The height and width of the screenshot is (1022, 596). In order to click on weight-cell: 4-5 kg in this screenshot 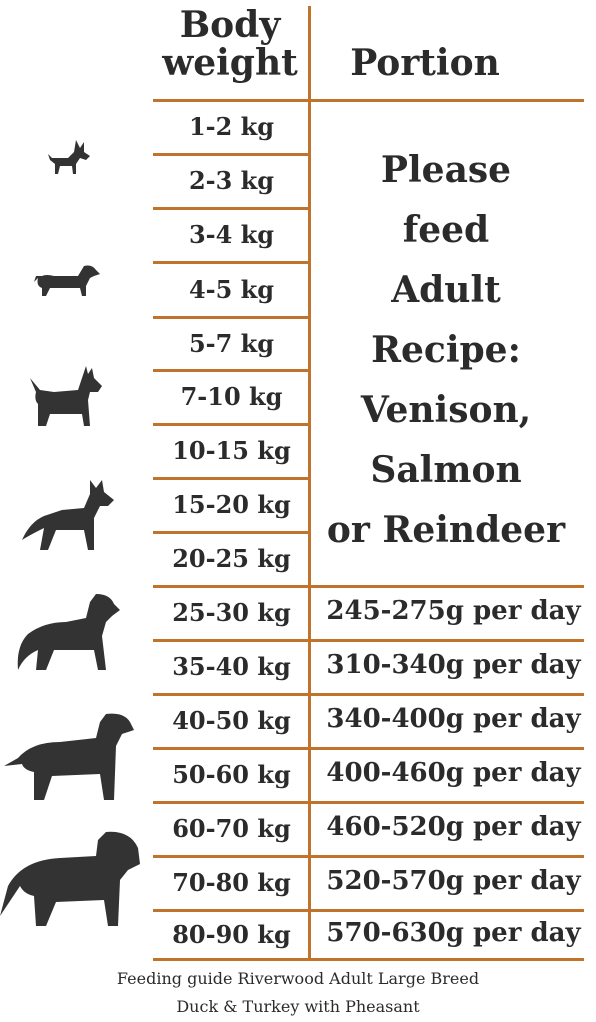, I will do `click(231, 289)`.